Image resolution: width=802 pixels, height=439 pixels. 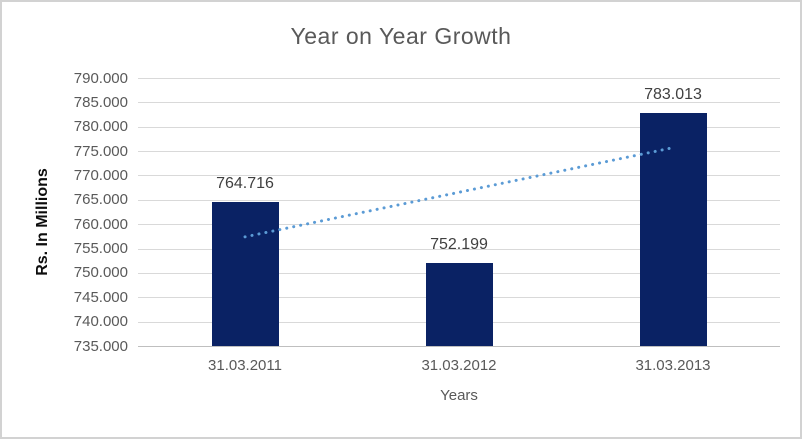 What do you see at coordinates (673, 365) in the screenshot?
I see `x-tick-label: 31.03.2013` at bounding box center [673, 365].